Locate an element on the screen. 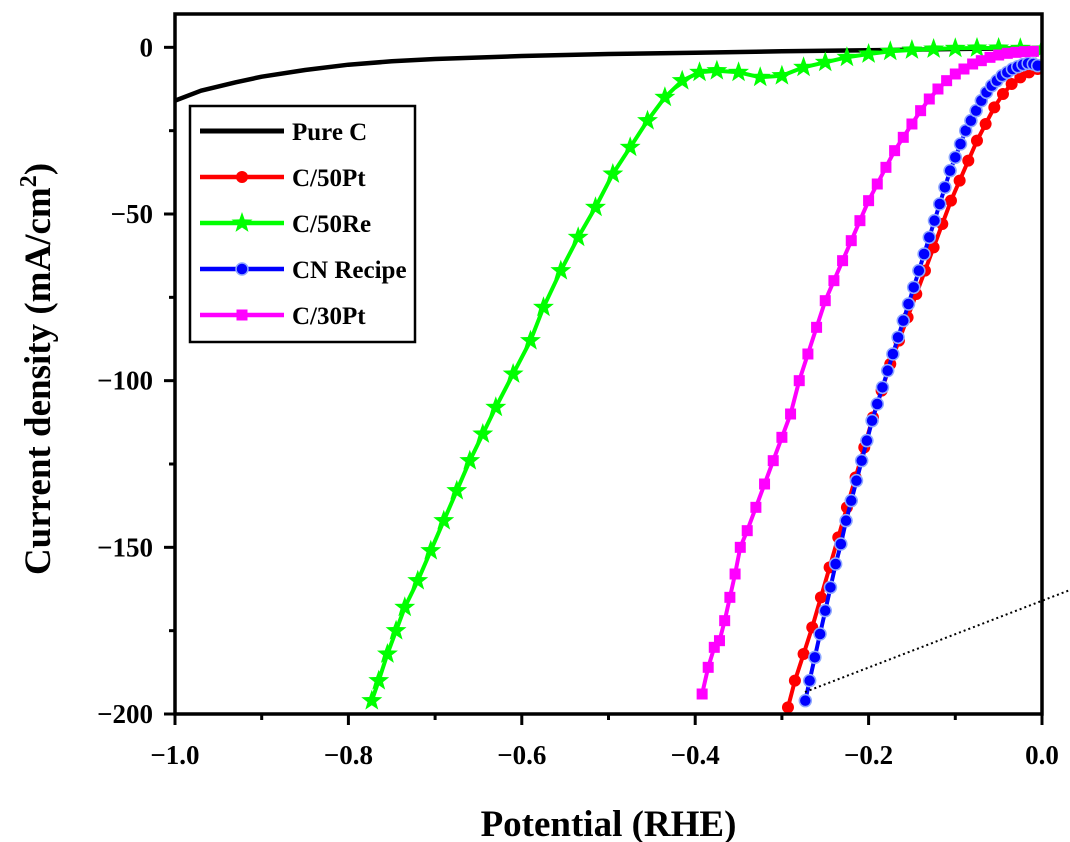 The image size is (1070, 842). legend-item-cn-recipe: CN Recipe is located at coordinates (303, 270).